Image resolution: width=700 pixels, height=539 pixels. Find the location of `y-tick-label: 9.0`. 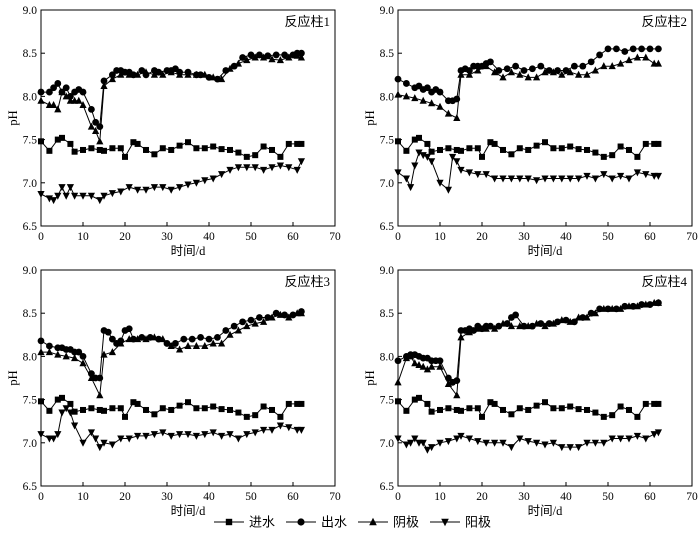

y-tick-label: 9.0 is located at coordinates (387, 271).